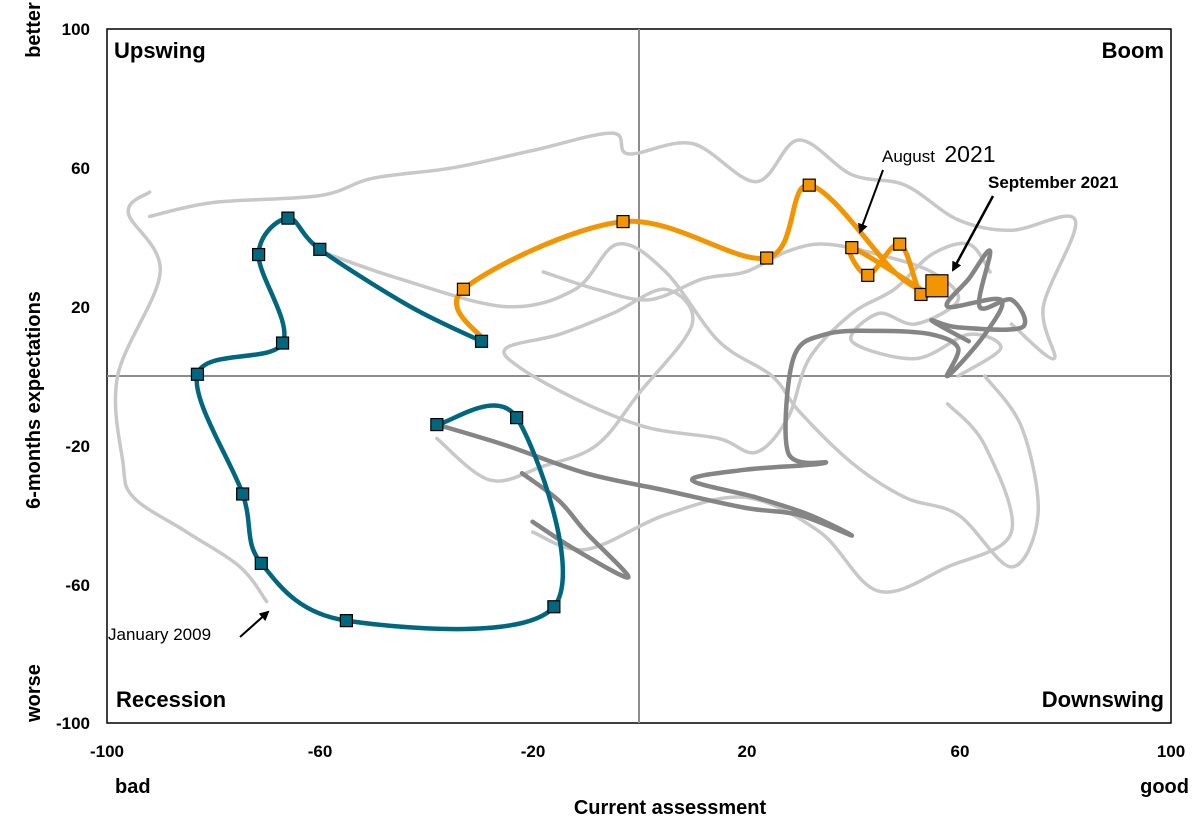  I want to click on y-axis-high-label: better, so click(34, 30).